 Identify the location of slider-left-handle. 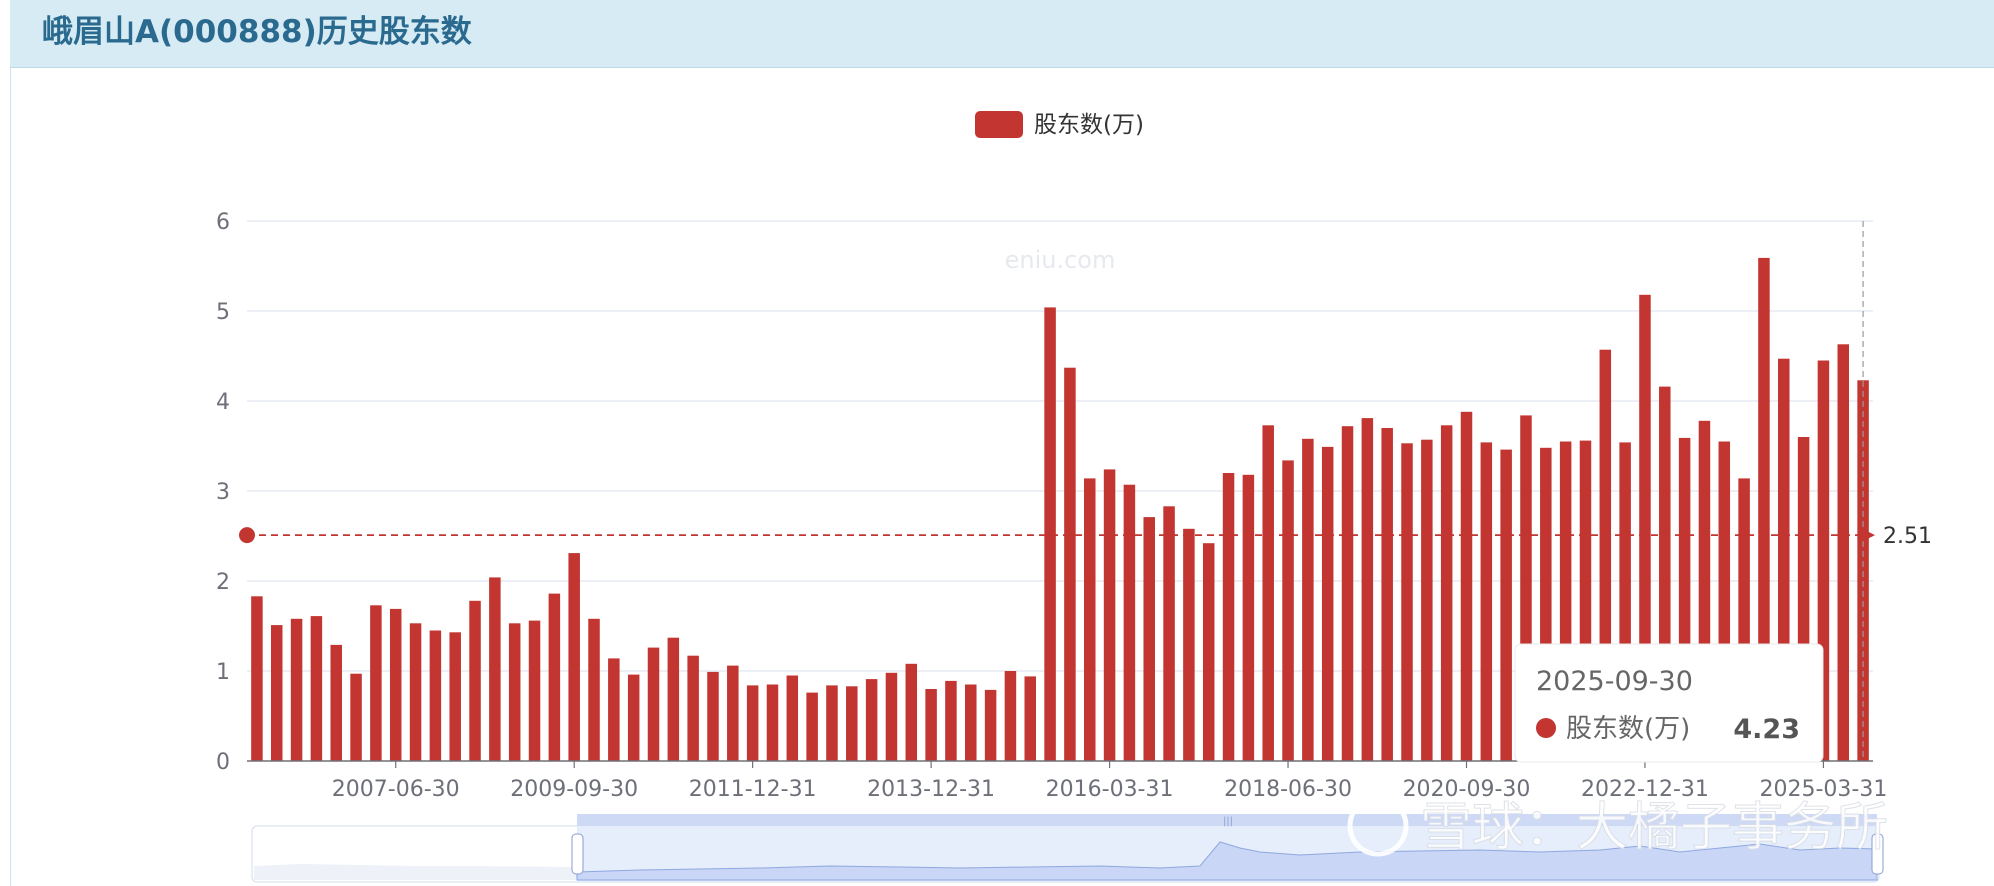
(577, 854).